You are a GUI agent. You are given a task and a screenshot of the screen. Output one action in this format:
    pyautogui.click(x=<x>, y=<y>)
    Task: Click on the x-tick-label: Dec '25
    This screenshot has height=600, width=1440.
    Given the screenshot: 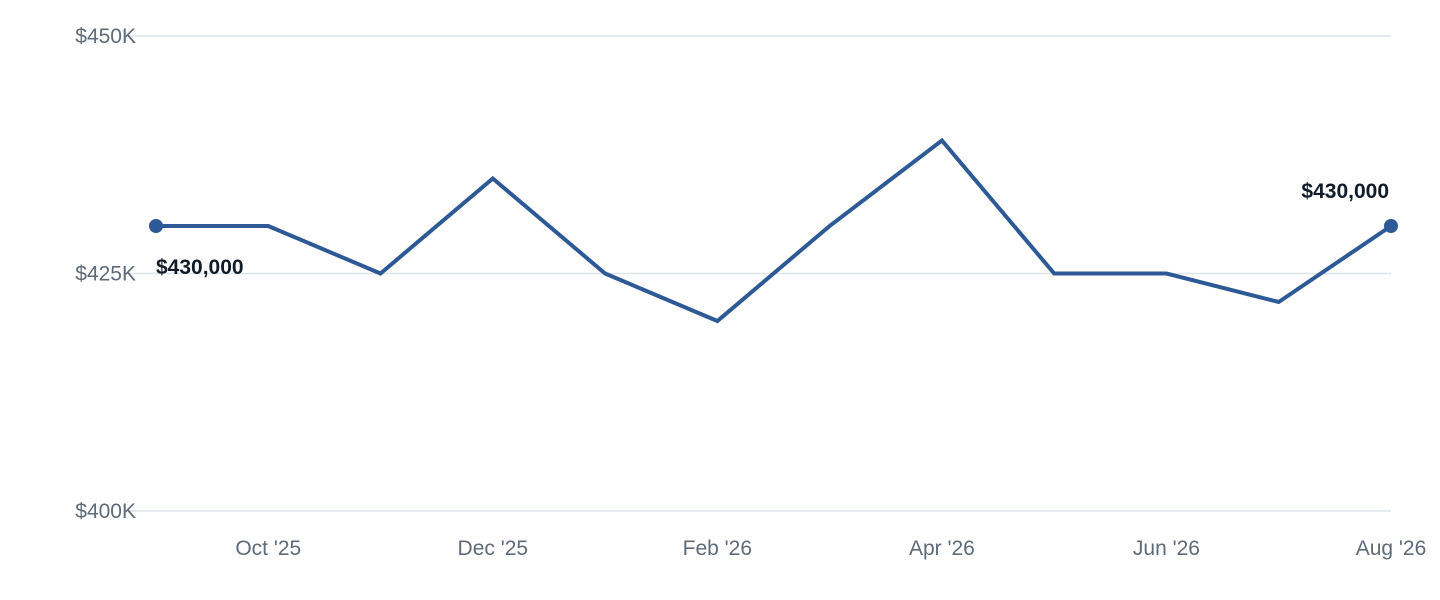 What is the action you would take?
    pyautogui.click(x=493, y=548)
    